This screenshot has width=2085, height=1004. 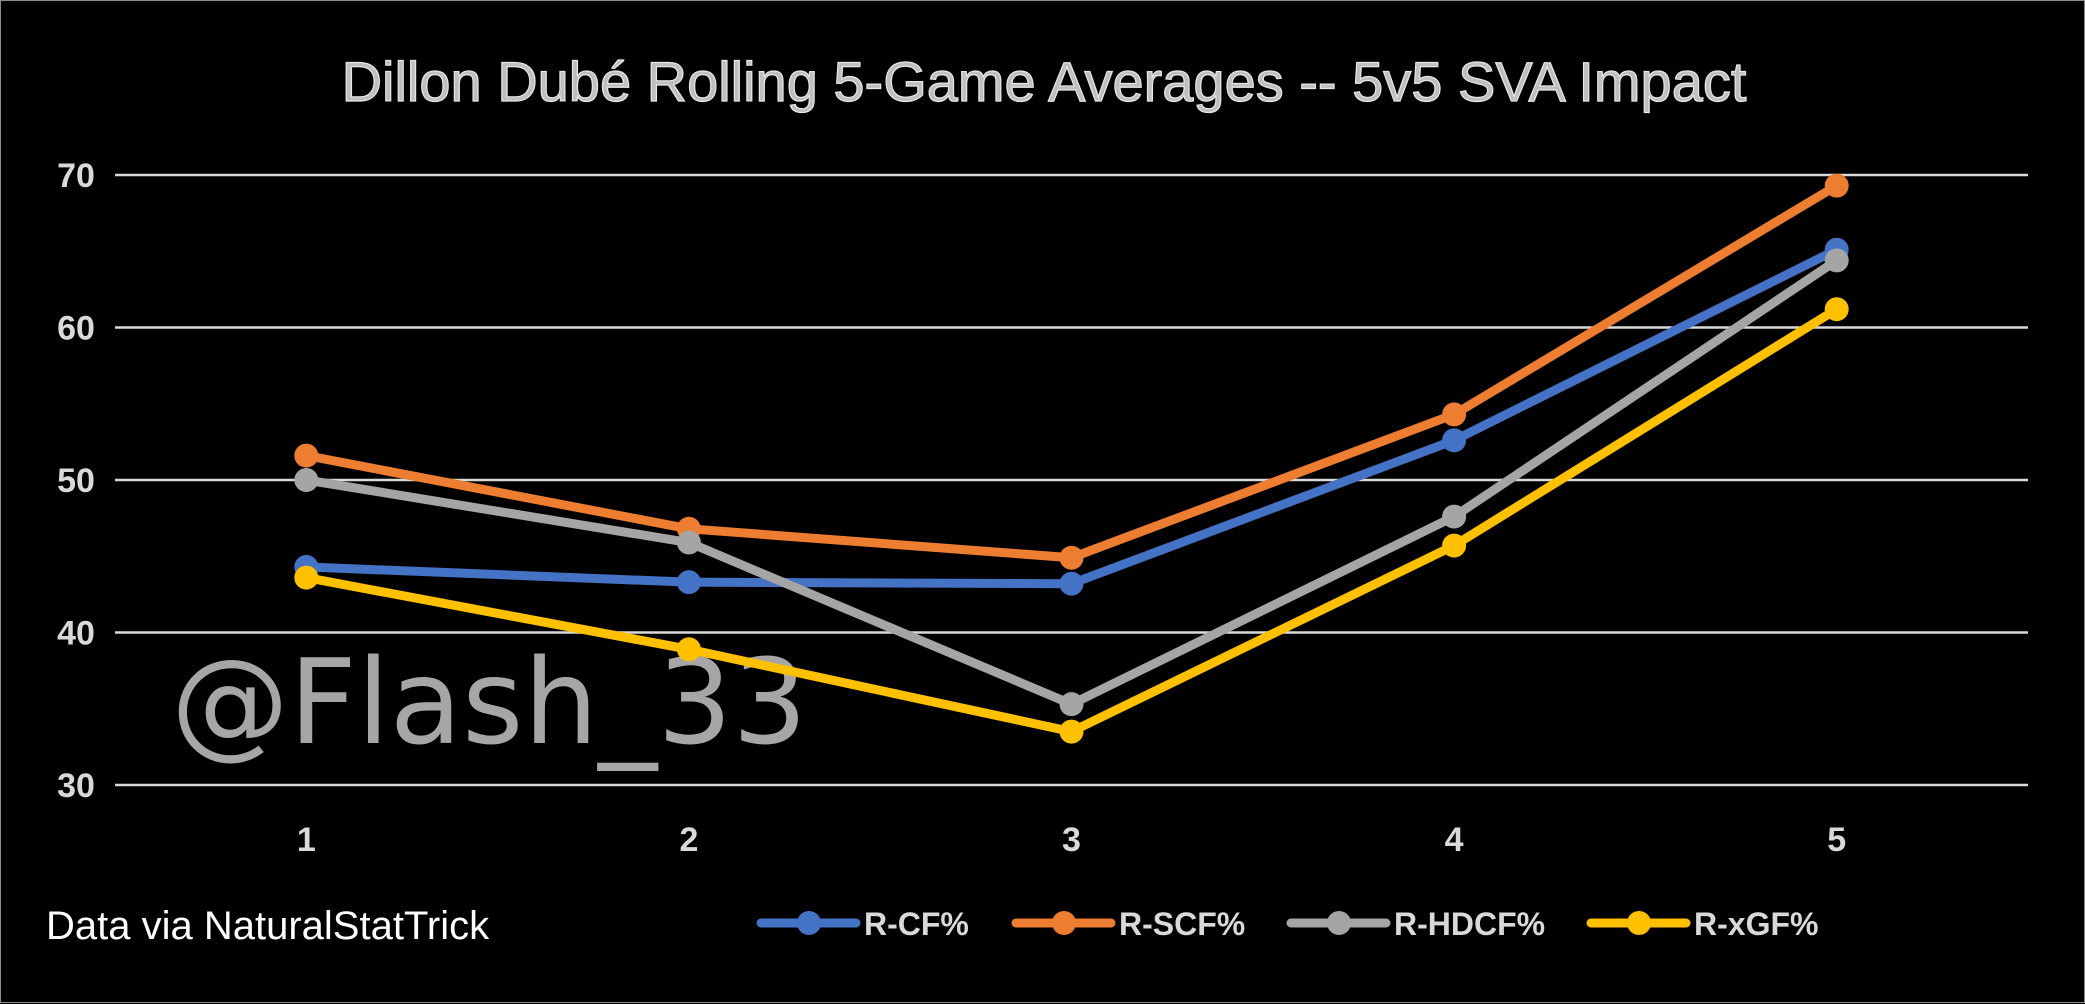 I want to click on x-tick-label: 1, so click(x=306, y=840).